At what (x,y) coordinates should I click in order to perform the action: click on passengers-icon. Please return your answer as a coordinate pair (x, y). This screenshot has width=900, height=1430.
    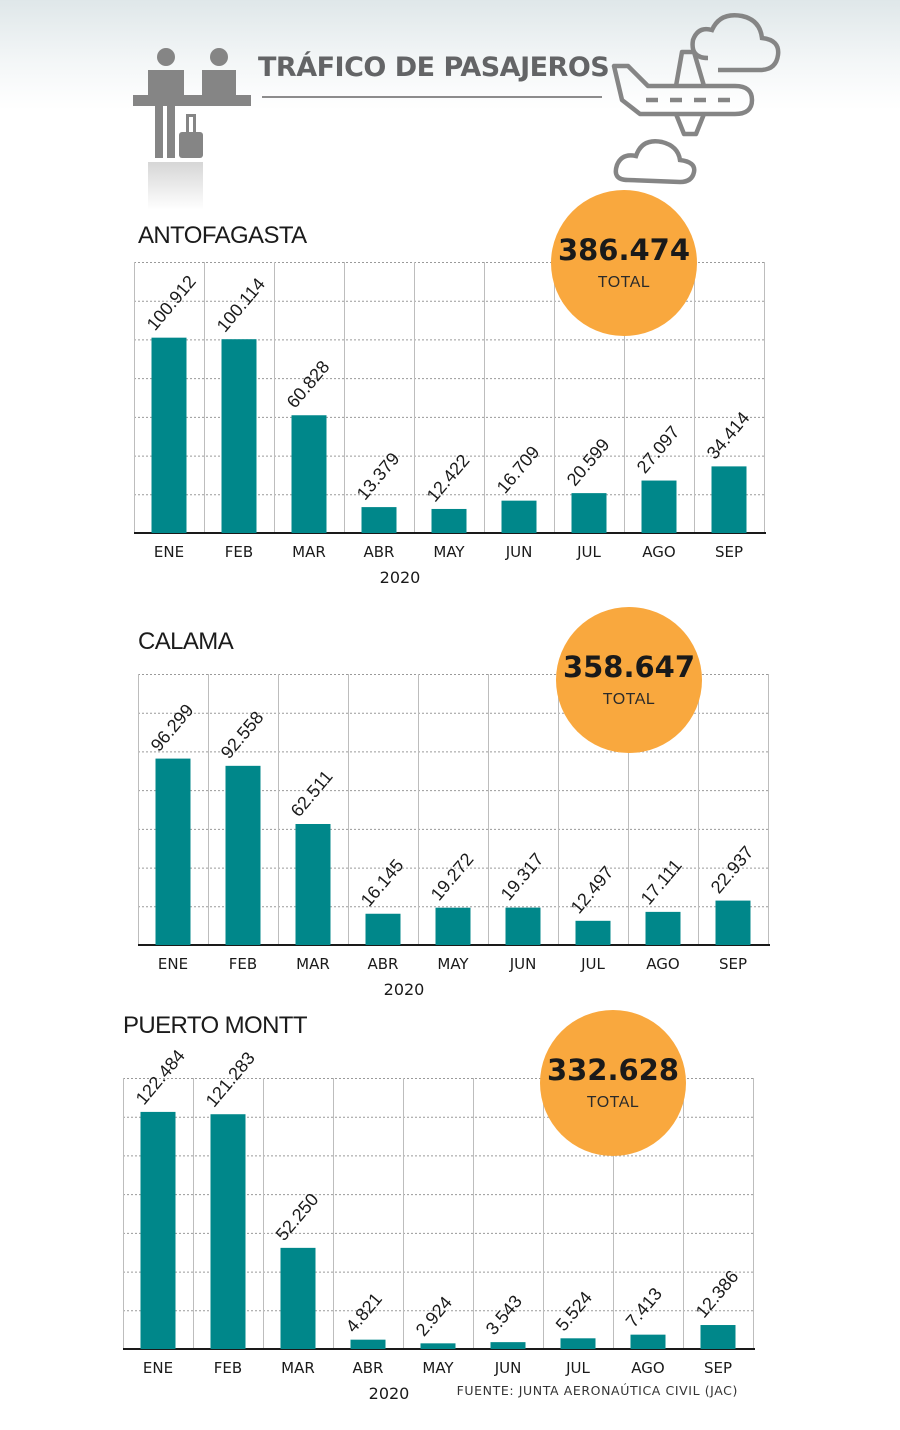
    Looking at the image, I should click on (192, 129).